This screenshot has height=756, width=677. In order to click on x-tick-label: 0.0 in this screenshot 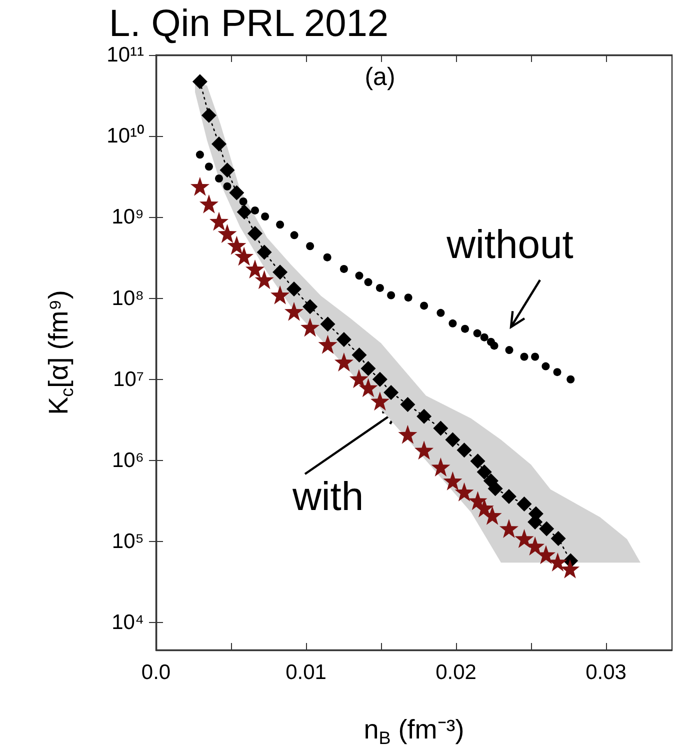, I will do `click(156, 672)`.